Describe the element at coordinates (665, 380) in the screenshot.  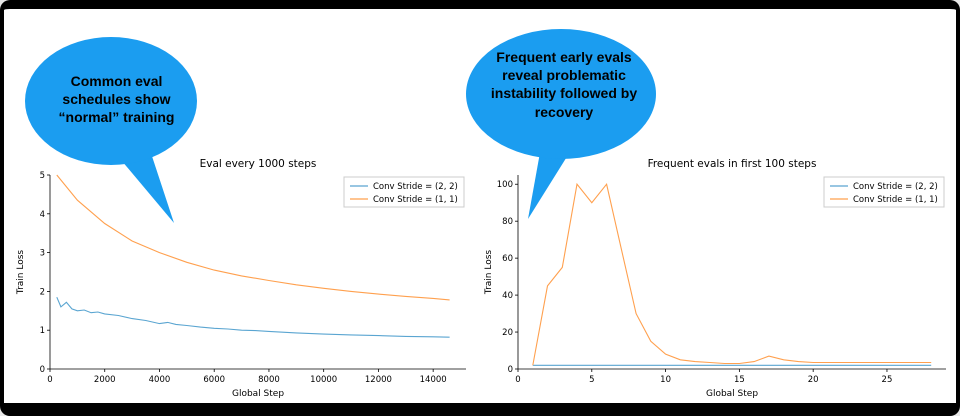
I see `svg-text: 10` at that location.